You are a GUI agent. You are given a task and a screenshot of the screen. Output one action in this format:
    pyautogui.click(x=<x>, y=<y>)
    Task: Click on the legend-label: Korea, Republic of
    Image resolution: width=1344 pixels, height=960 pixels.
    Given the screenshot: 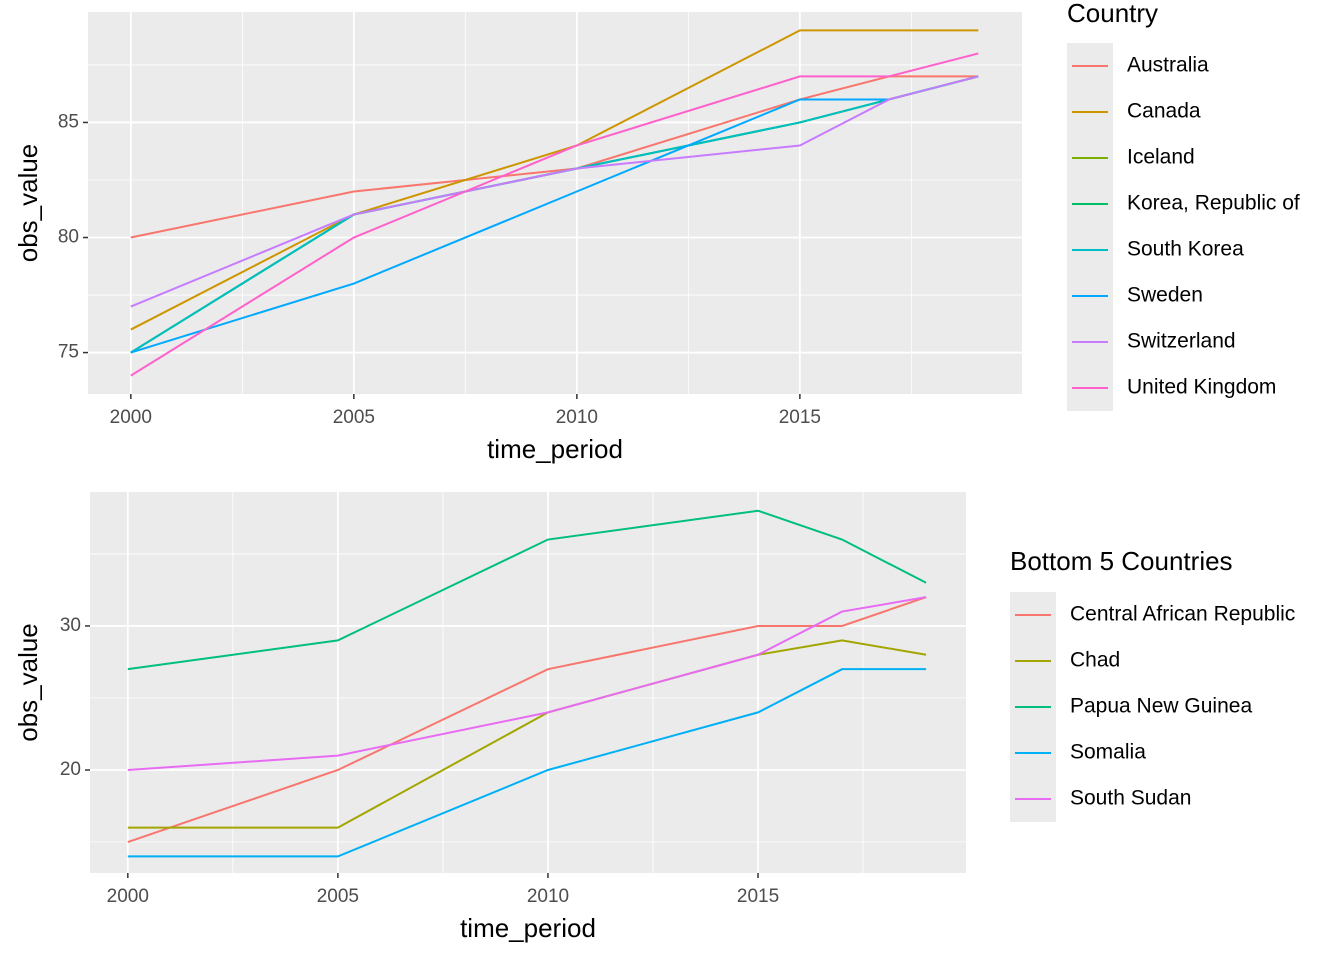 What is the action you would take?
    pyautogui.click(x=1213, y=203)
    